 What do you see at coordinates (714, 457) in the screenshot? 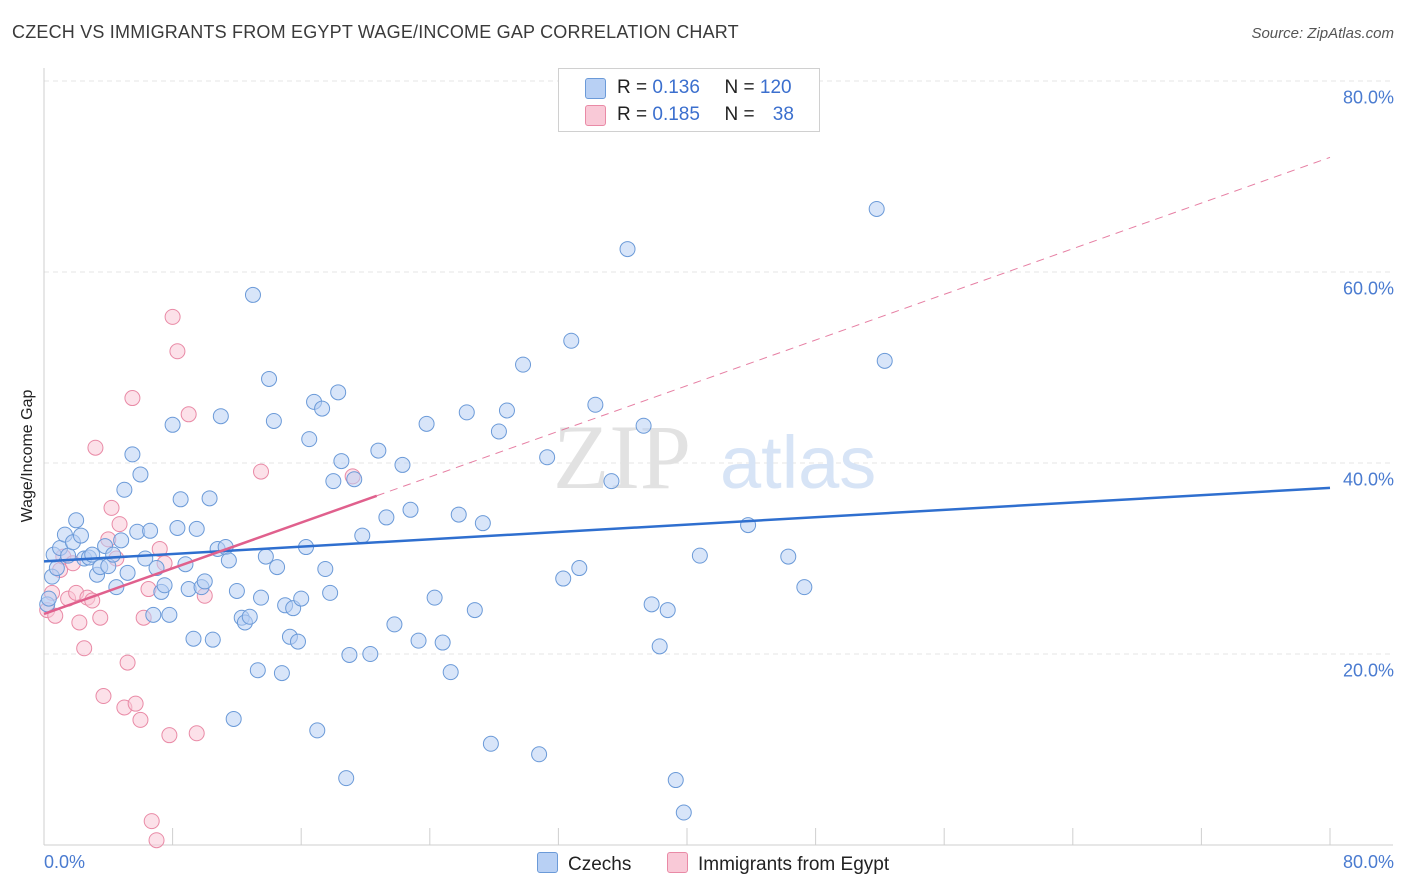
I see `watermark: ZIP atlas` at bounding box center [714, 457].